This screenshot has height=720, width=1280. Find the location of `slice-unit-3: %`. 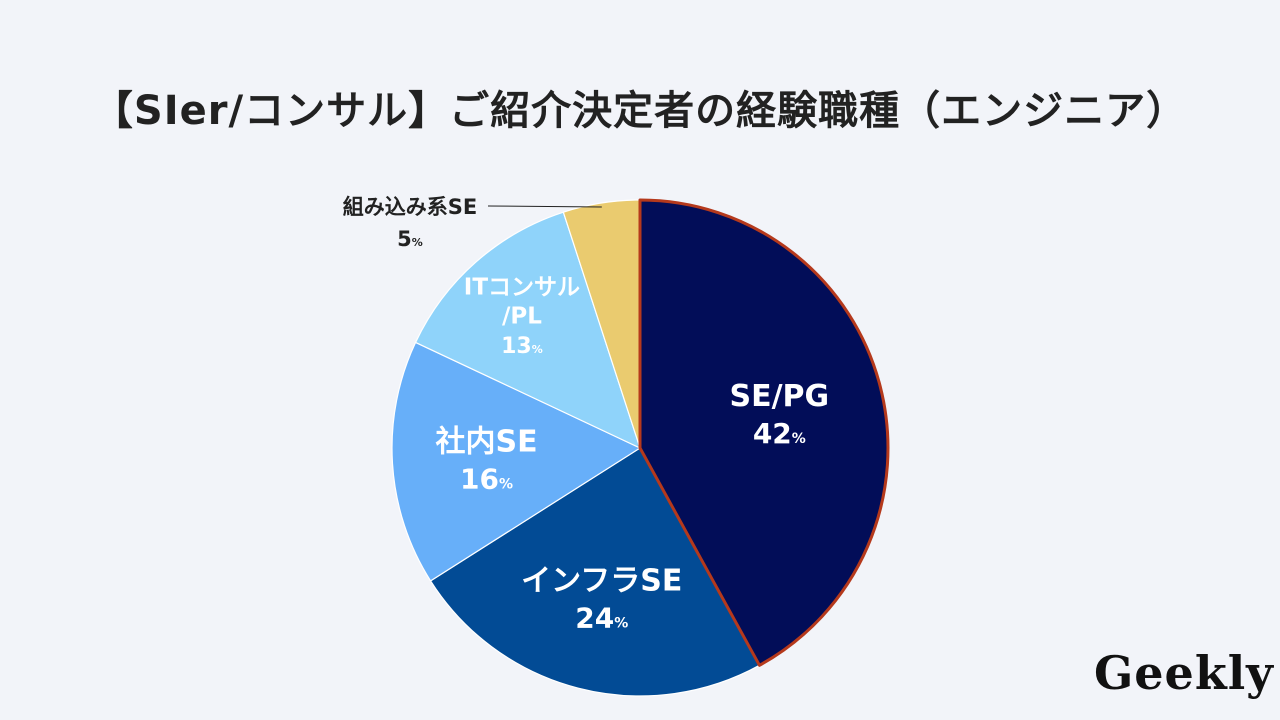

slice-unit-3: % is located at coordinates (537, 349).